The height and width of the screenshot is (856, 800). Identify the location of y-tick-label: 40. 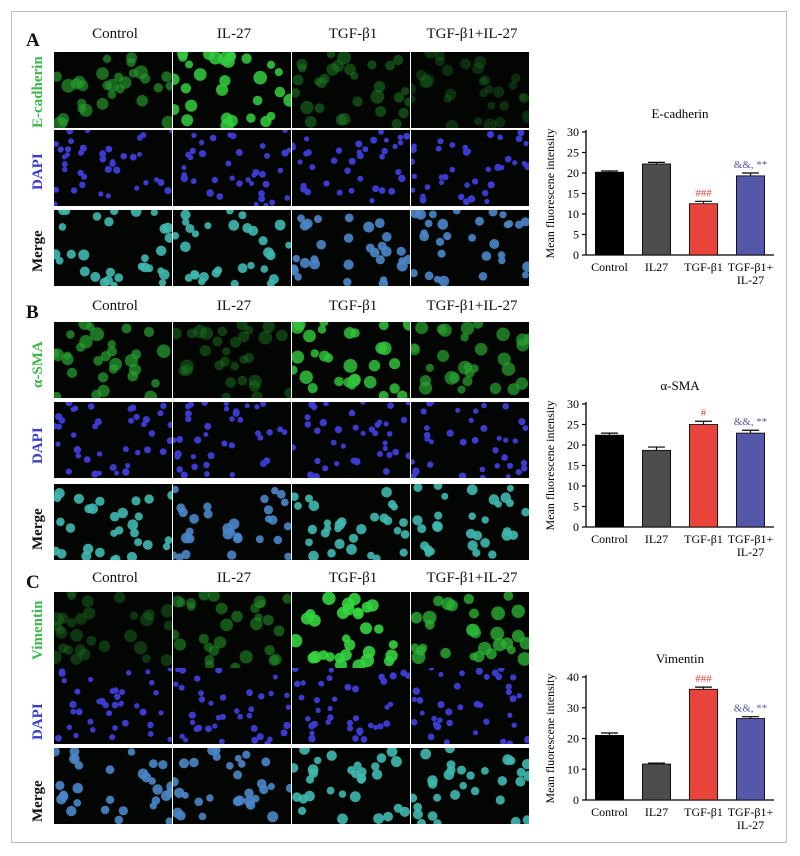
(573, 677).